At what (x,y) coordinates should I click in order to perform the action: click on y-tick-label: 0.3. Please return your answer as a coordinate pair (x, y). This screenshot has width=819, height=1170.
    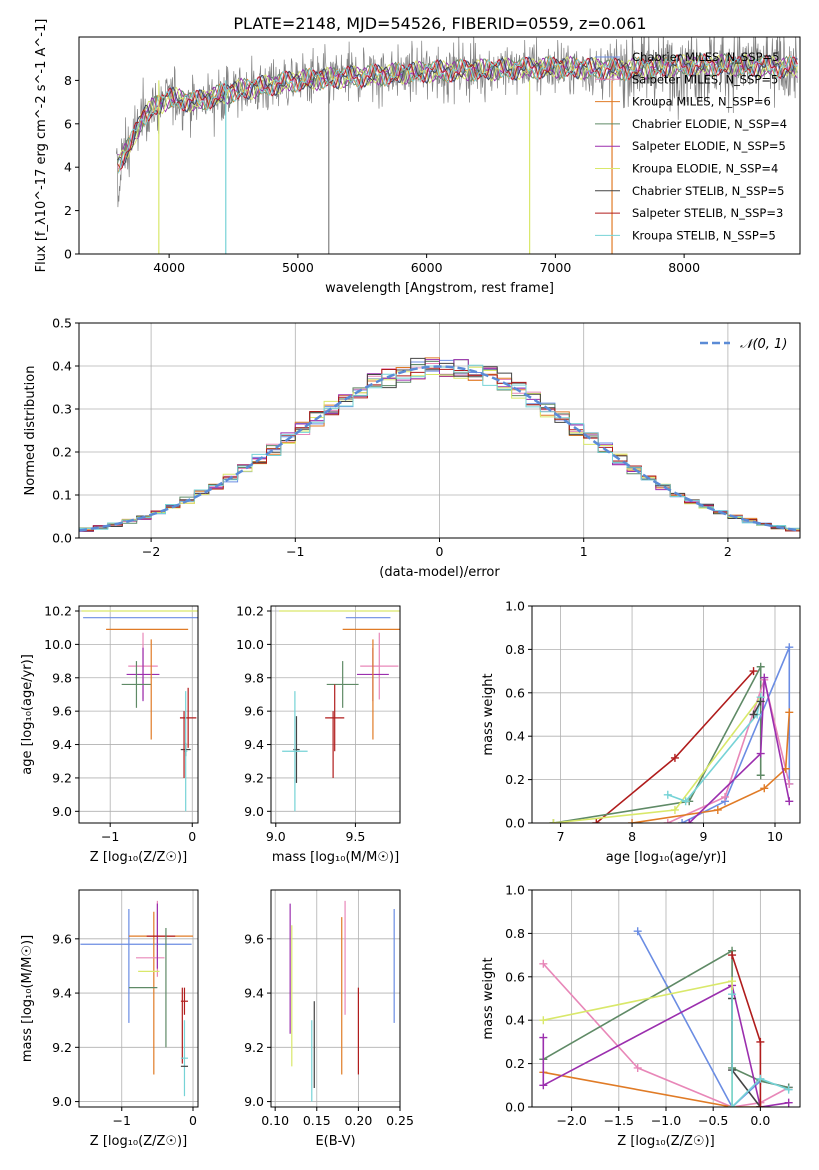
    Looking at the image, I should click on (62, 409).